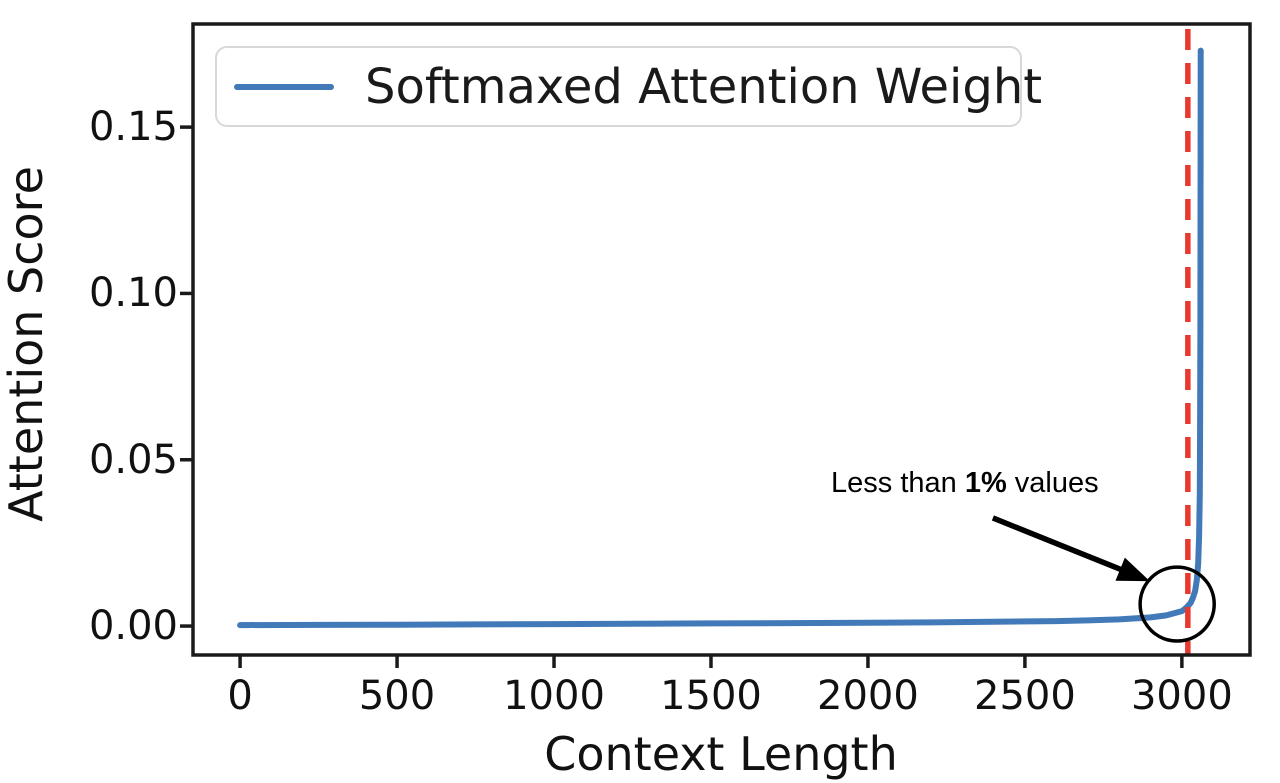 This screenshot has height=783, width=1280. Describe the element at coordinates (1177, 604) in the screenshot. I see `annotation-circle` at that location.